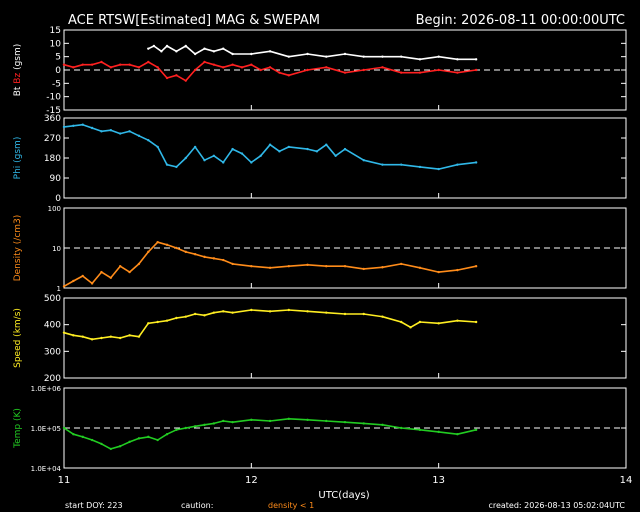  I want to click on x-tick-label: 12, so click(251, 480).